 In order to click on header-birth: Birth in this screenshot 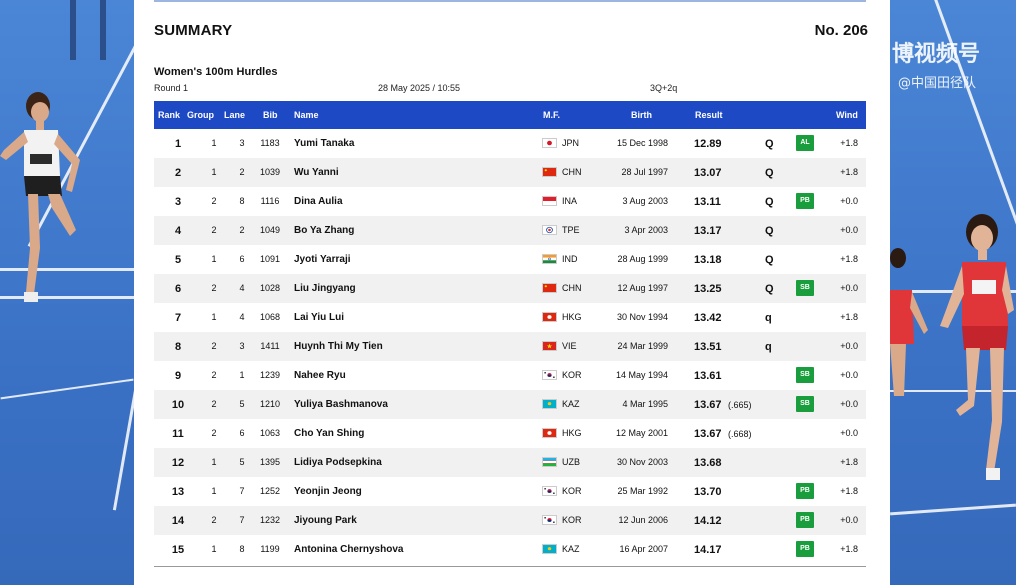, I will do `click(641, 115)`.